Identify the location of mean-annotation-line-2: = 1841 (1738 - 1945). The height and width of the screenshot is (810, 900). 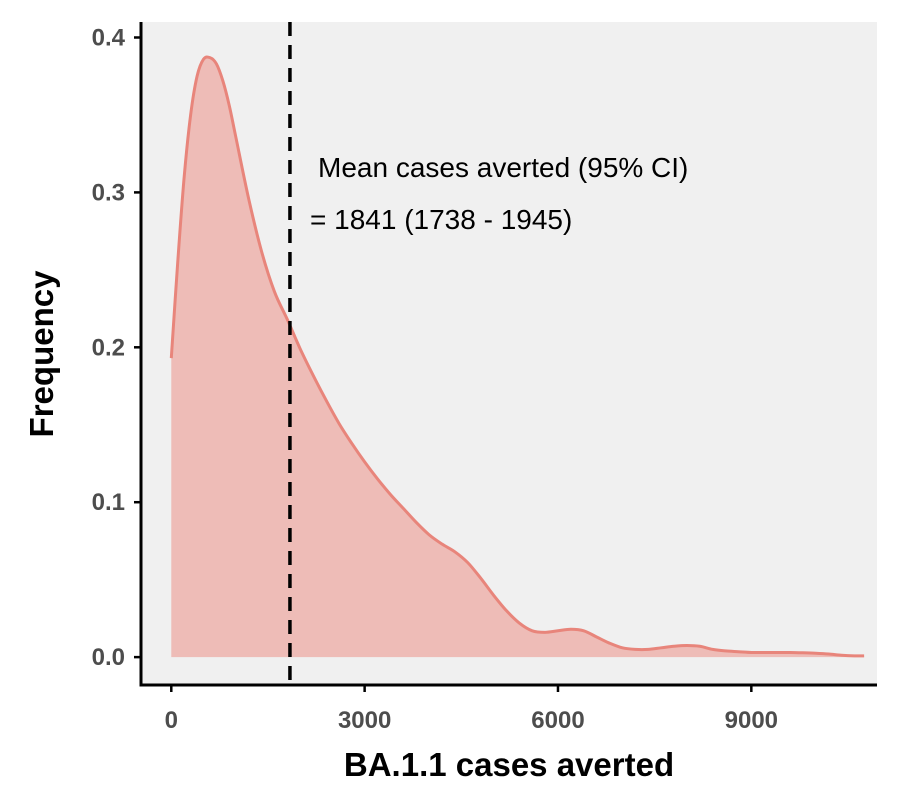
(441, 219).